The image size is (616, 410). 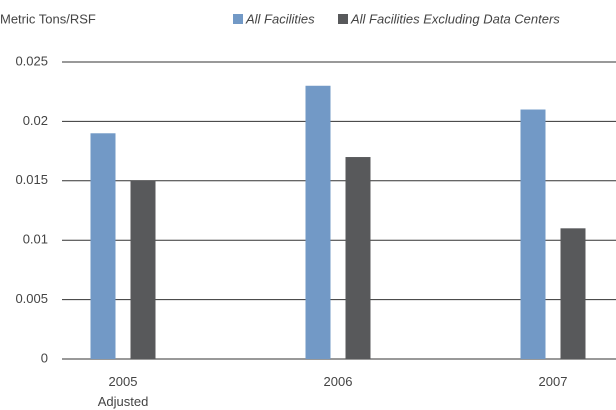 What do you see at coordinates (44, 357) in the screenshot?
I see `y-tick-label: 0` at bounding box center [44, 357].